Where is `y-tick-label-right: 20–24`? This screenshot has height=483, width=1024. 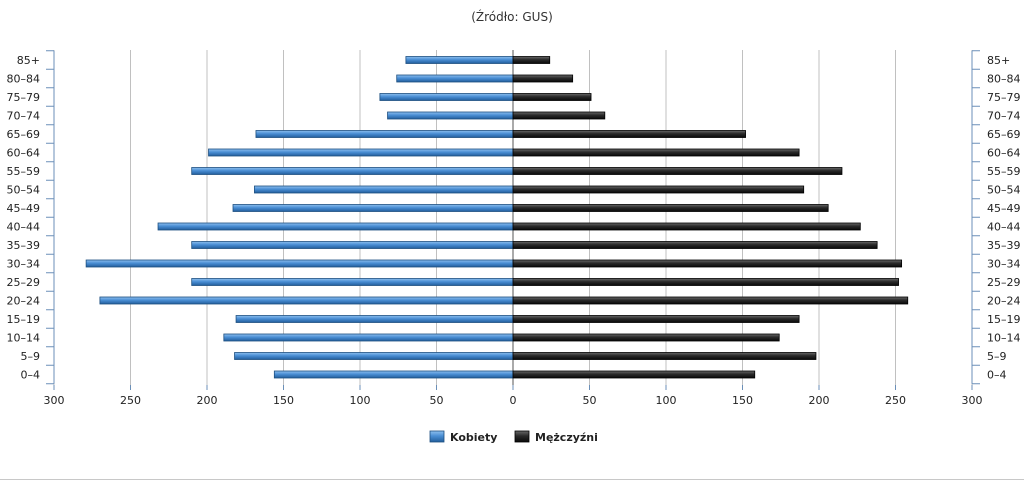 y-tick-label-right: 20–24 is located at coordinates (1004, 301).